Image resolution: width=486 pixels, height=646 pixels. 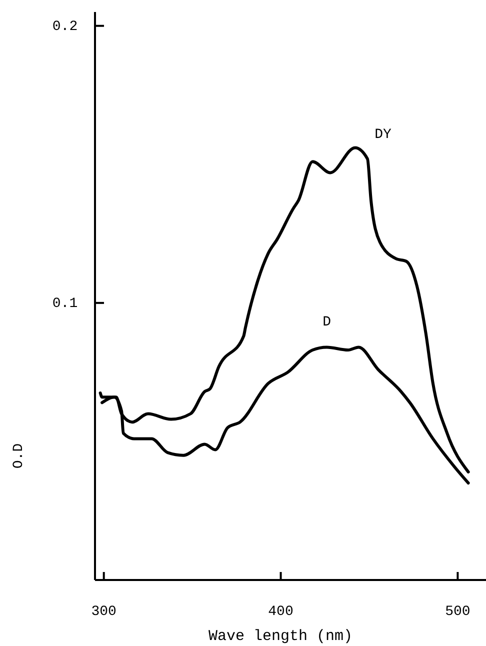 What do you see at coordinates (326, 322) in the screenshot?
I see `series-label: D` at bounding box center [326, 322].